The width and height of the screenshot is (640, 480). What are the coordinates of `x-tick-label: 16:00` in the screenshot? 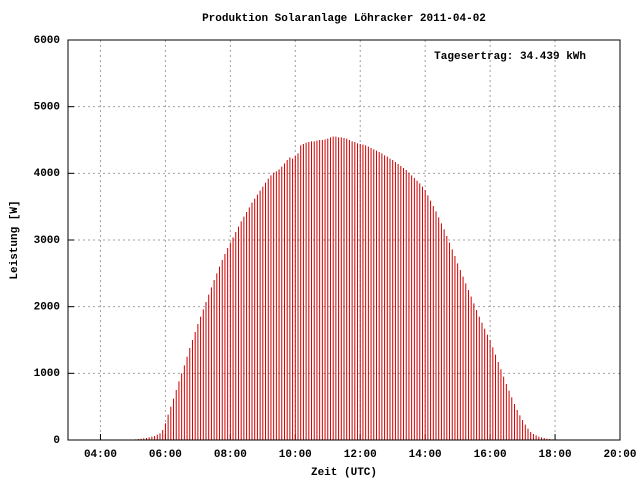 It's located at (490, 455).